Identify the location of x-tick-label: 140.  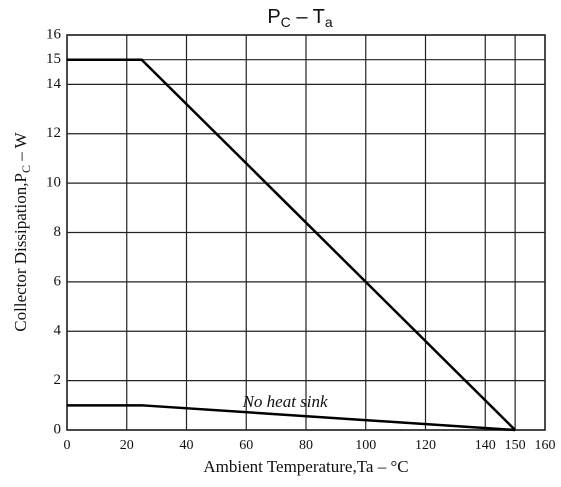
(485, 445).